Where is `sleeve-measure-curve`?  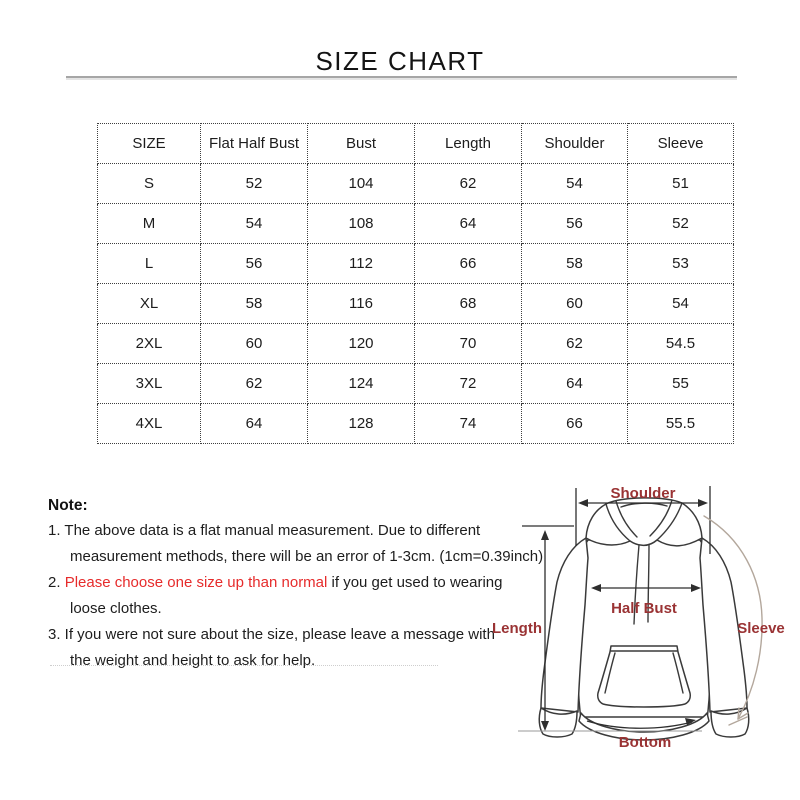
sleeve-measure-curve is located at coordinates (733, 617).